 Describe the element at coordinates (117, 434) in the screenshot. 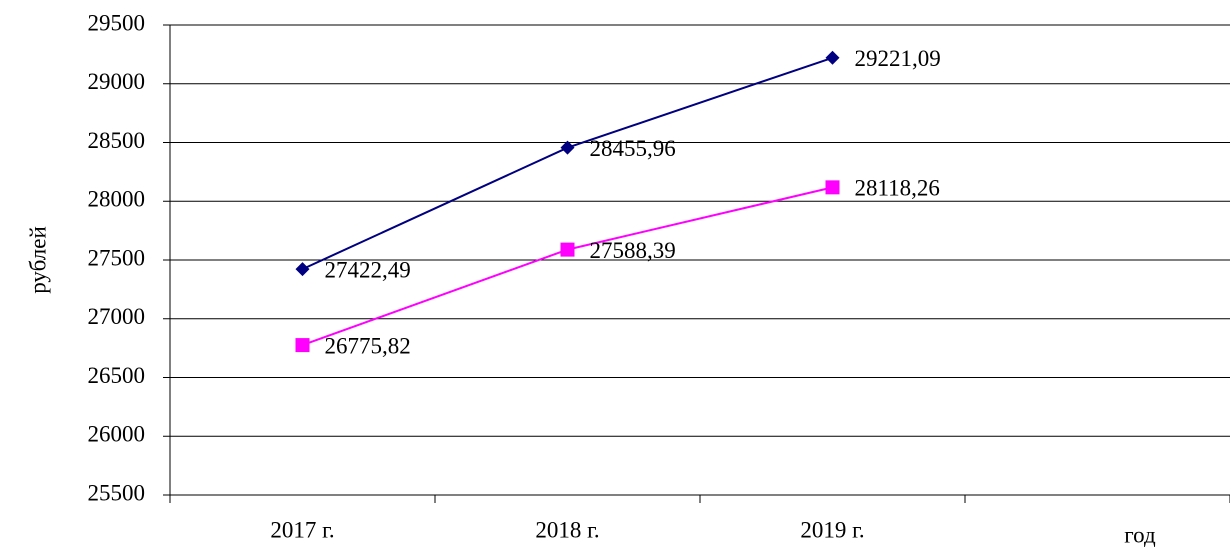

I see `y-tick-label: 26000` at that location.